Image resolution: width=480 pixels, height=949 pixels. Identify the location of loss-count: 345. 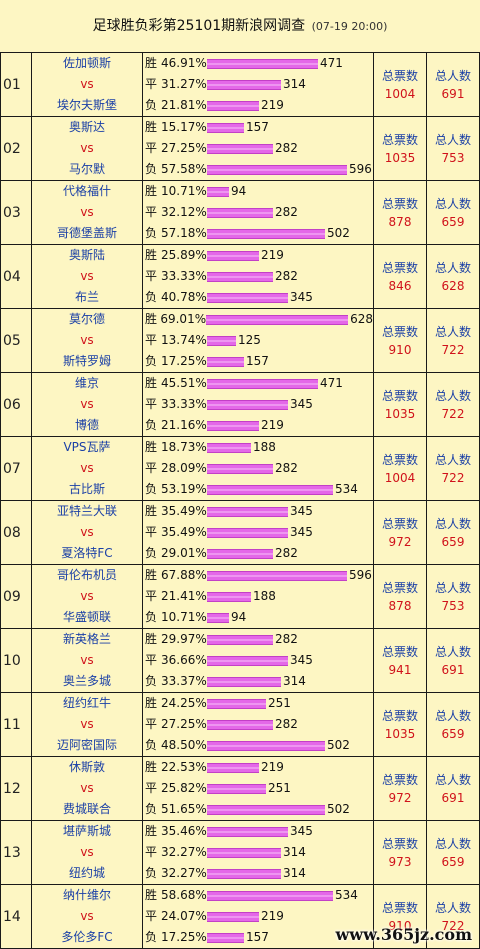
(301, 297).